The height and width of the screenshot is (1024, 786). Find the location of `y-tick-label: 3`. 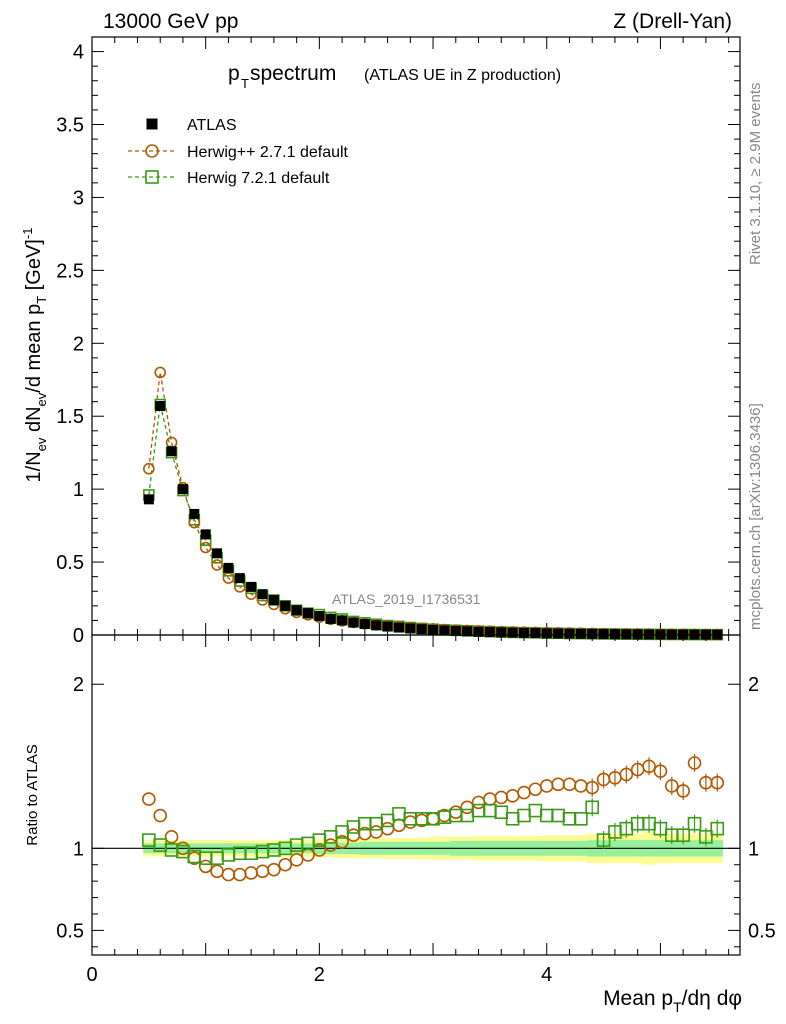

y-tick-label: 3 is located at coordinates (78, 198).